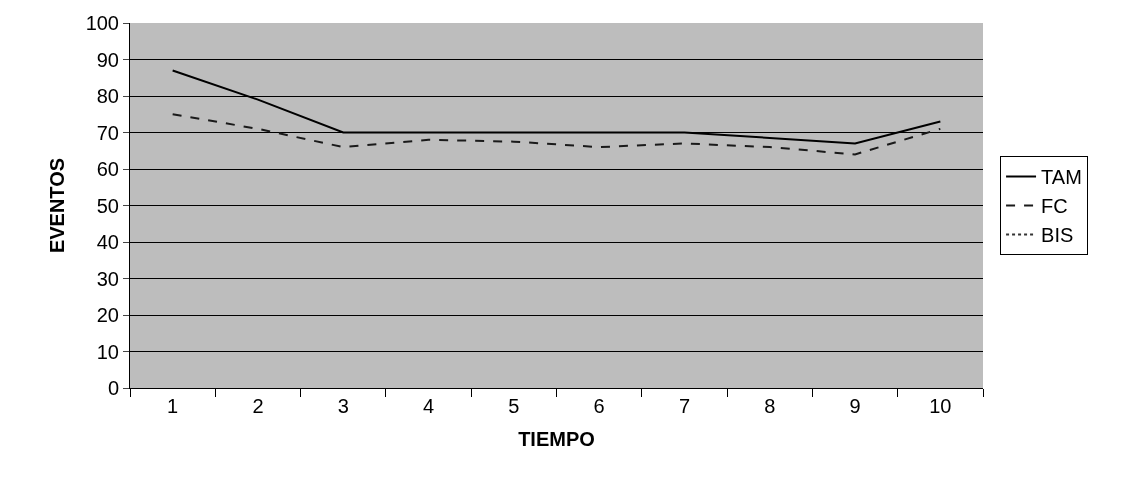 Image resolution: width=1133 pixels, height=498 pixels. What do you see at coordinates (107, 315) in the screenshot?
I see `y-tick-label: 20` at bounding box center [107, 315].